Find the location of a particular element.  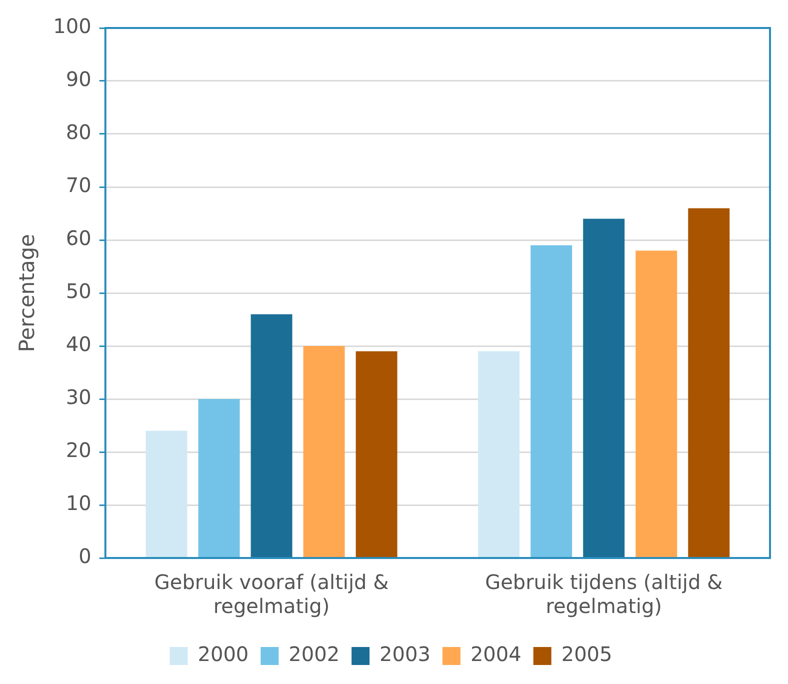

x-tick-label: Gebruik tijdens (altijd & regelmatig) is located at coordinates (604, 594).